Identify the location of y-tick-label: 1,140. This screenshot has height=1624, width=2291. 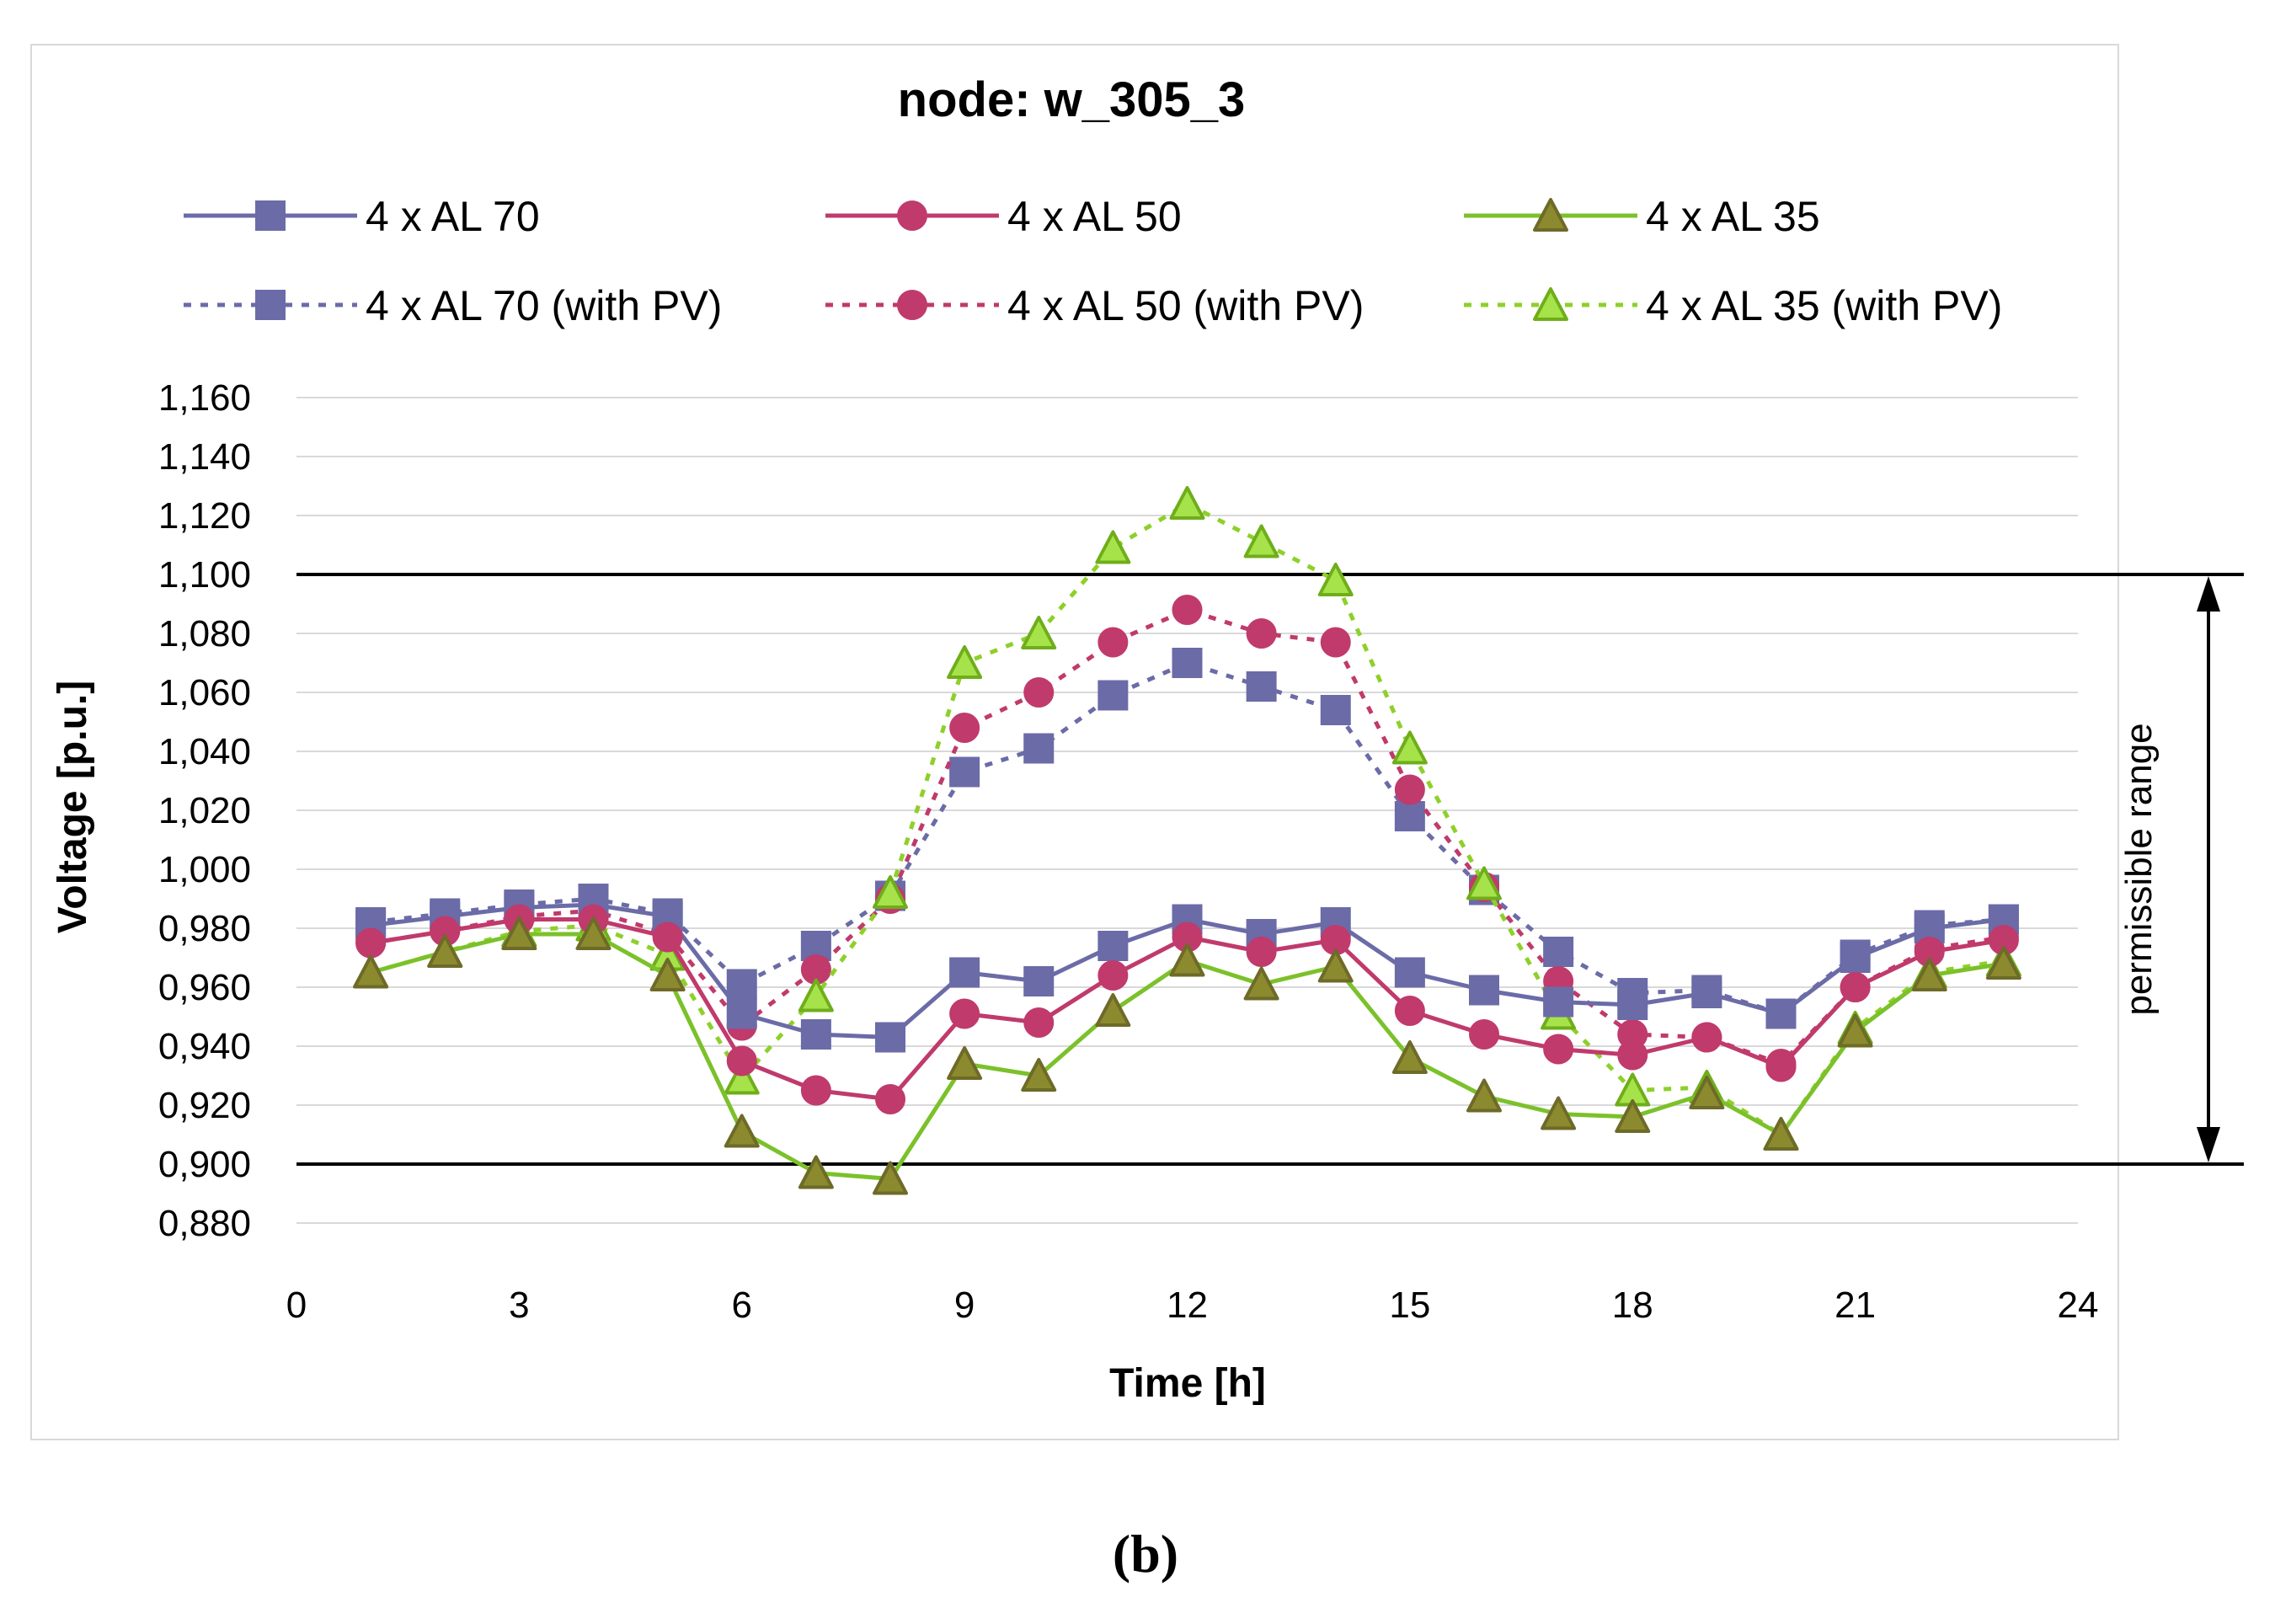
(205, 457).